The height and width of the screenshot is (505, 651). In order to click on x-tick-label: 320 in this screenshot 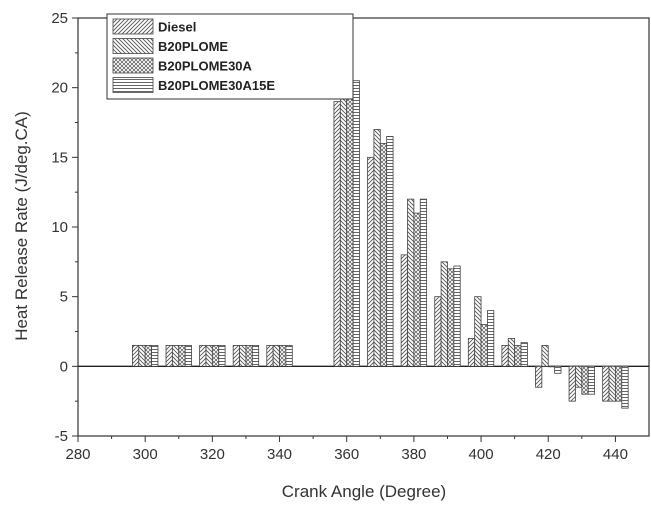, I will do `click(212, 454)`.